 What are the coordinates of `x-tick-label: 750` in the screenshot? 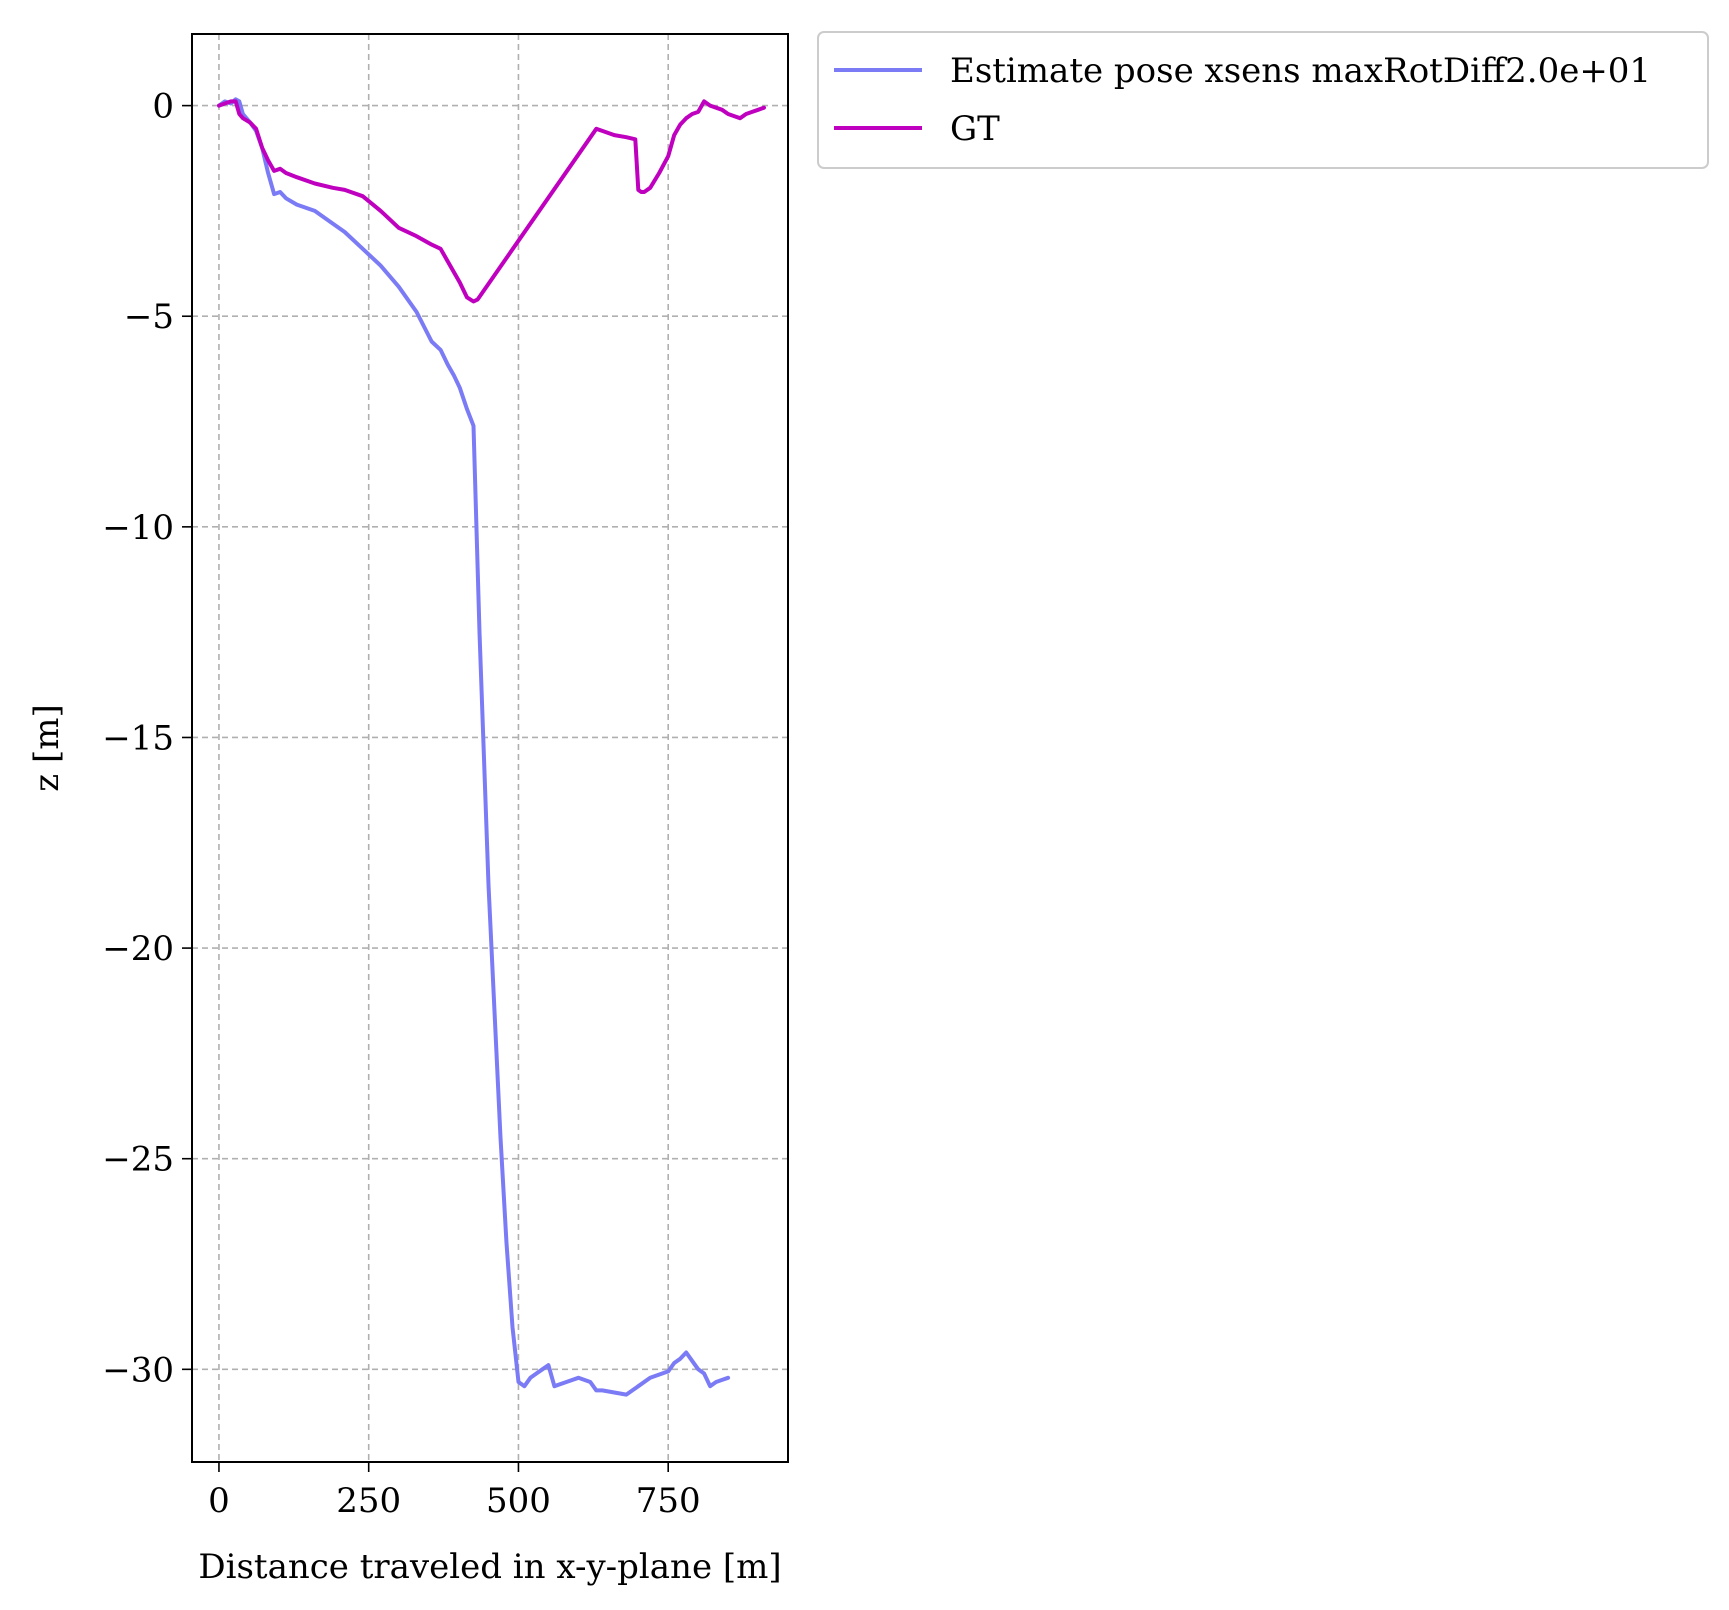 It's located at (668, 1501).